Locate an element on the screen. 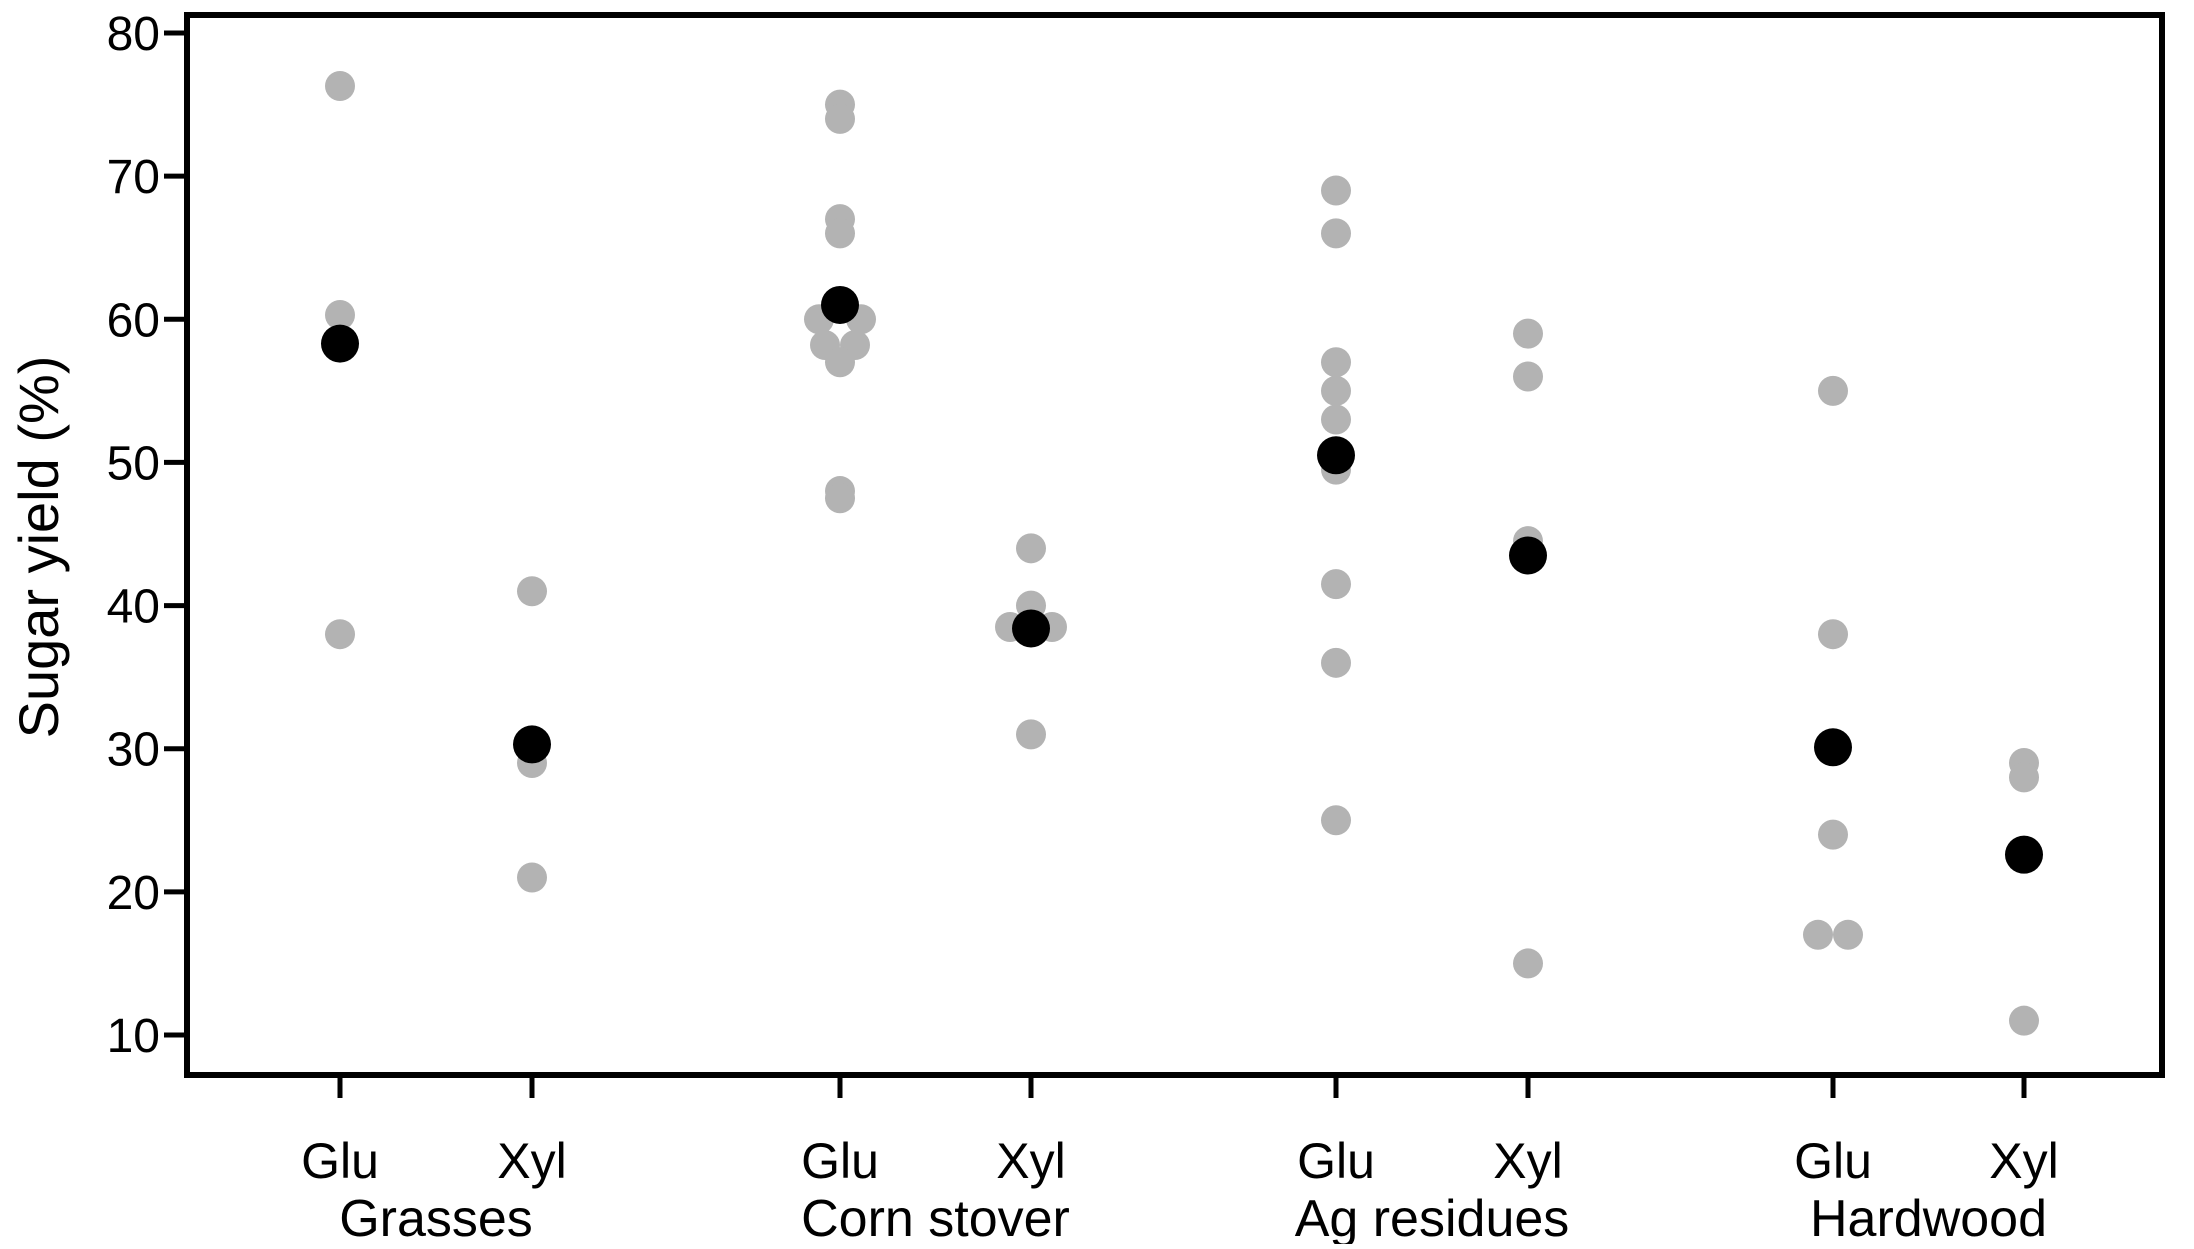 Image resolution: width=2194 pixels, height=1249 pixels. group-label: Grasses is located at coordinates (436, 1217).